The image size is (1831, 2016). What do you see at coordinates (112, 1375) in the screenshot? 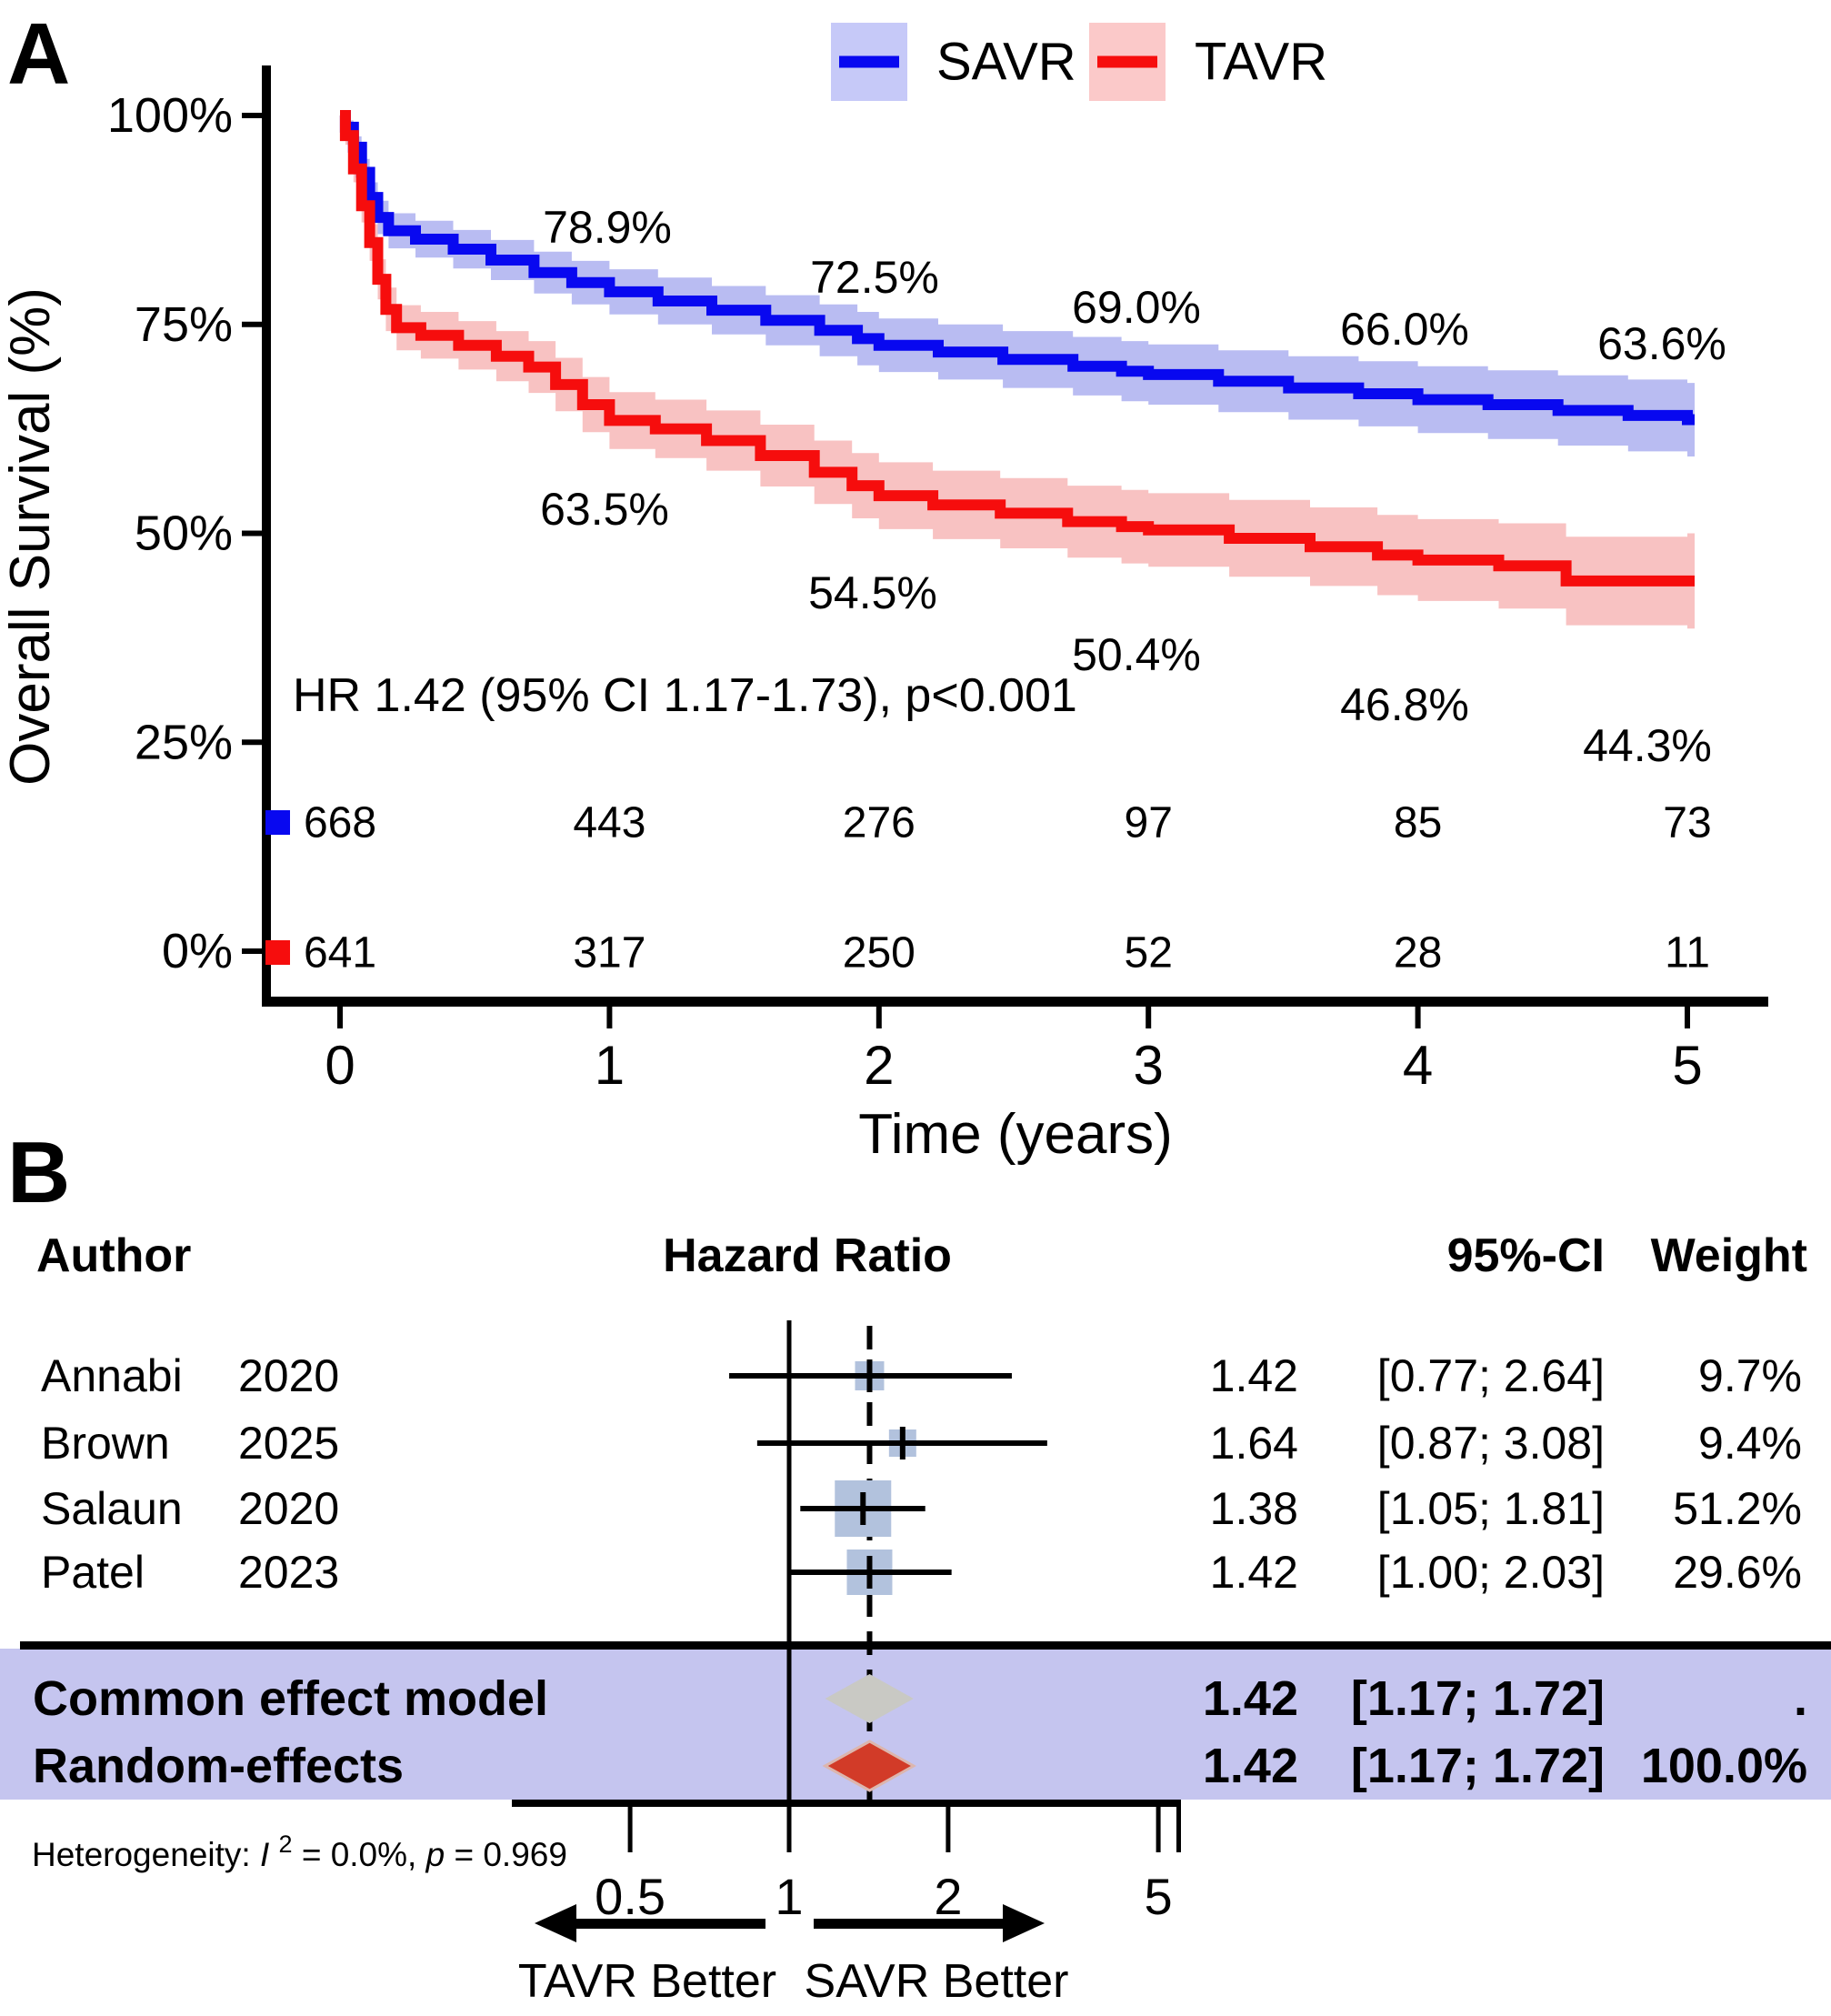
I see `study-author: Annabi` at bounding box center [112, 1375].